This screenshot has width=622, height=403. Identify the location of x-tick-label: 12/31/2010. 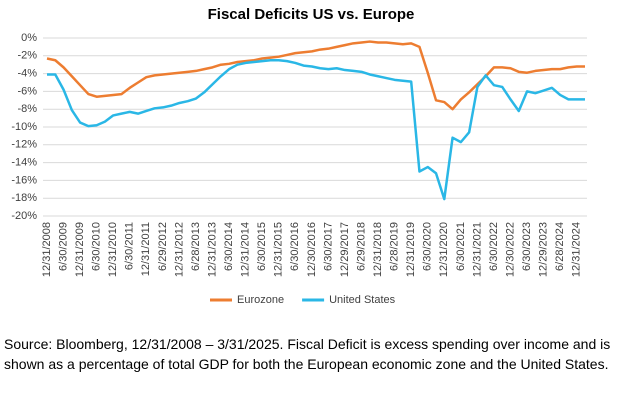
(113, 249).